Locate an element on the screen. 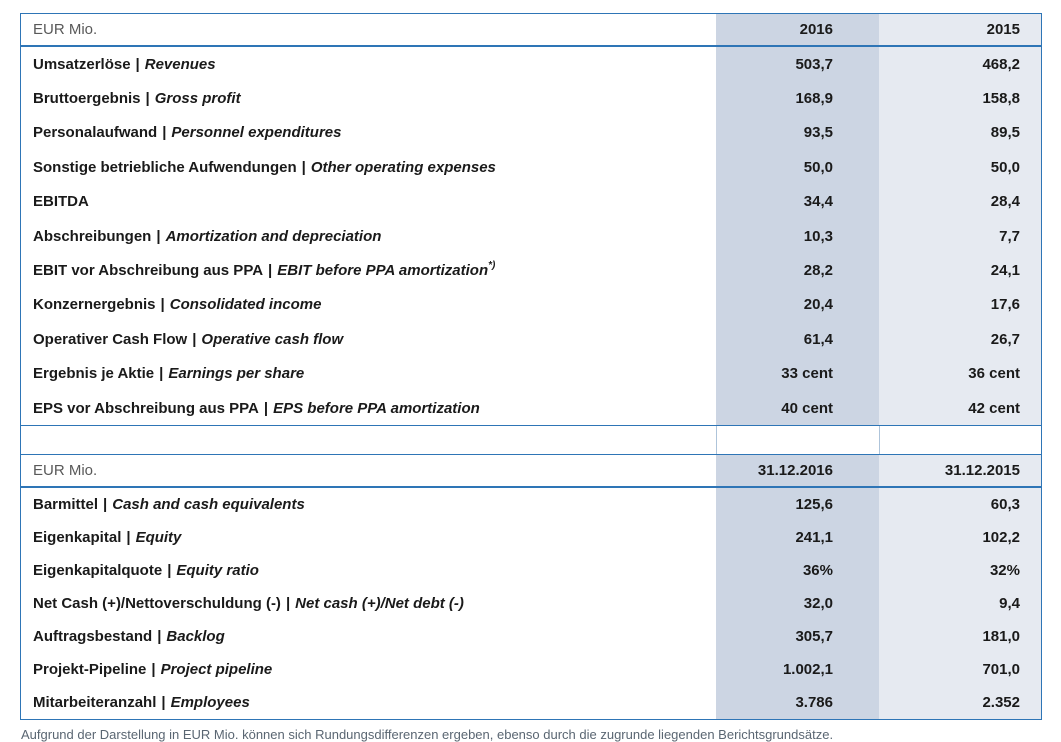 The image size is (1061, 742). value-cell-col1: 3.786 is located at coordinates (797, 703).